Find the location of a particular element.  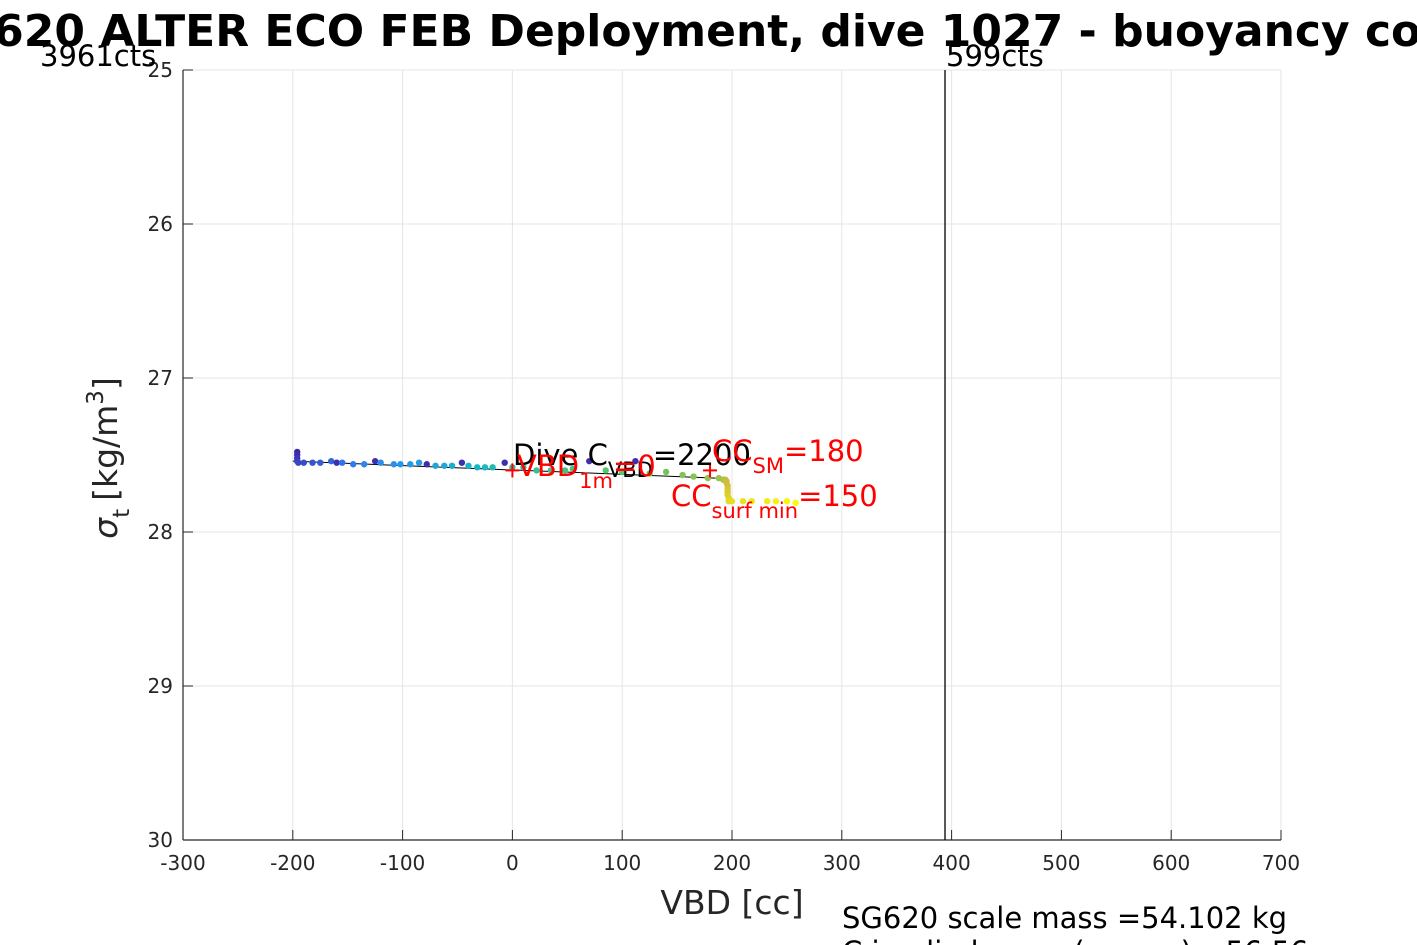

markers is located at coordinates (611, 470).